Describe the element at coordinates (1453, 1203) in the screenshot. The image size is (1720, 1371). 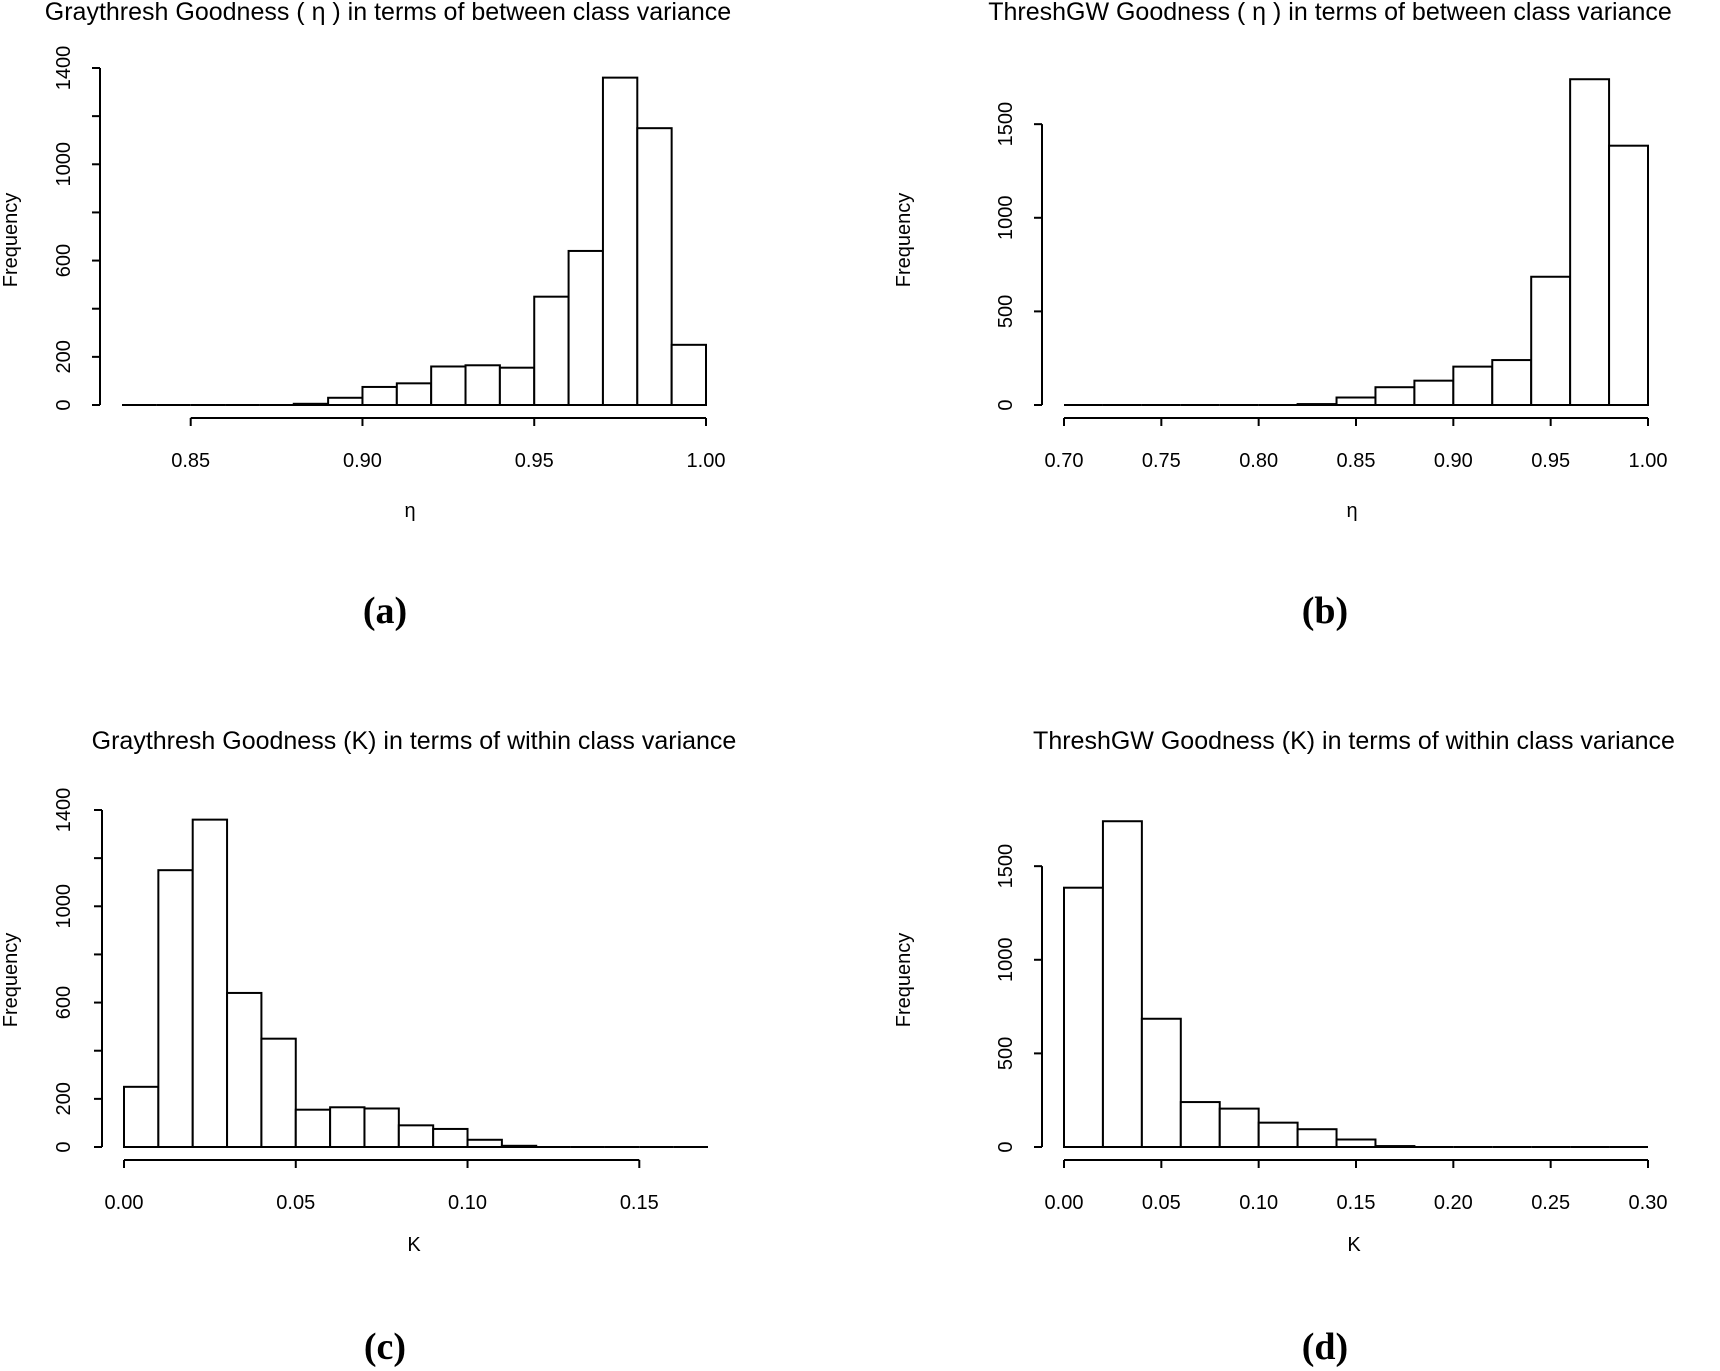
I see `x-tick-label: 0.20` at that location.